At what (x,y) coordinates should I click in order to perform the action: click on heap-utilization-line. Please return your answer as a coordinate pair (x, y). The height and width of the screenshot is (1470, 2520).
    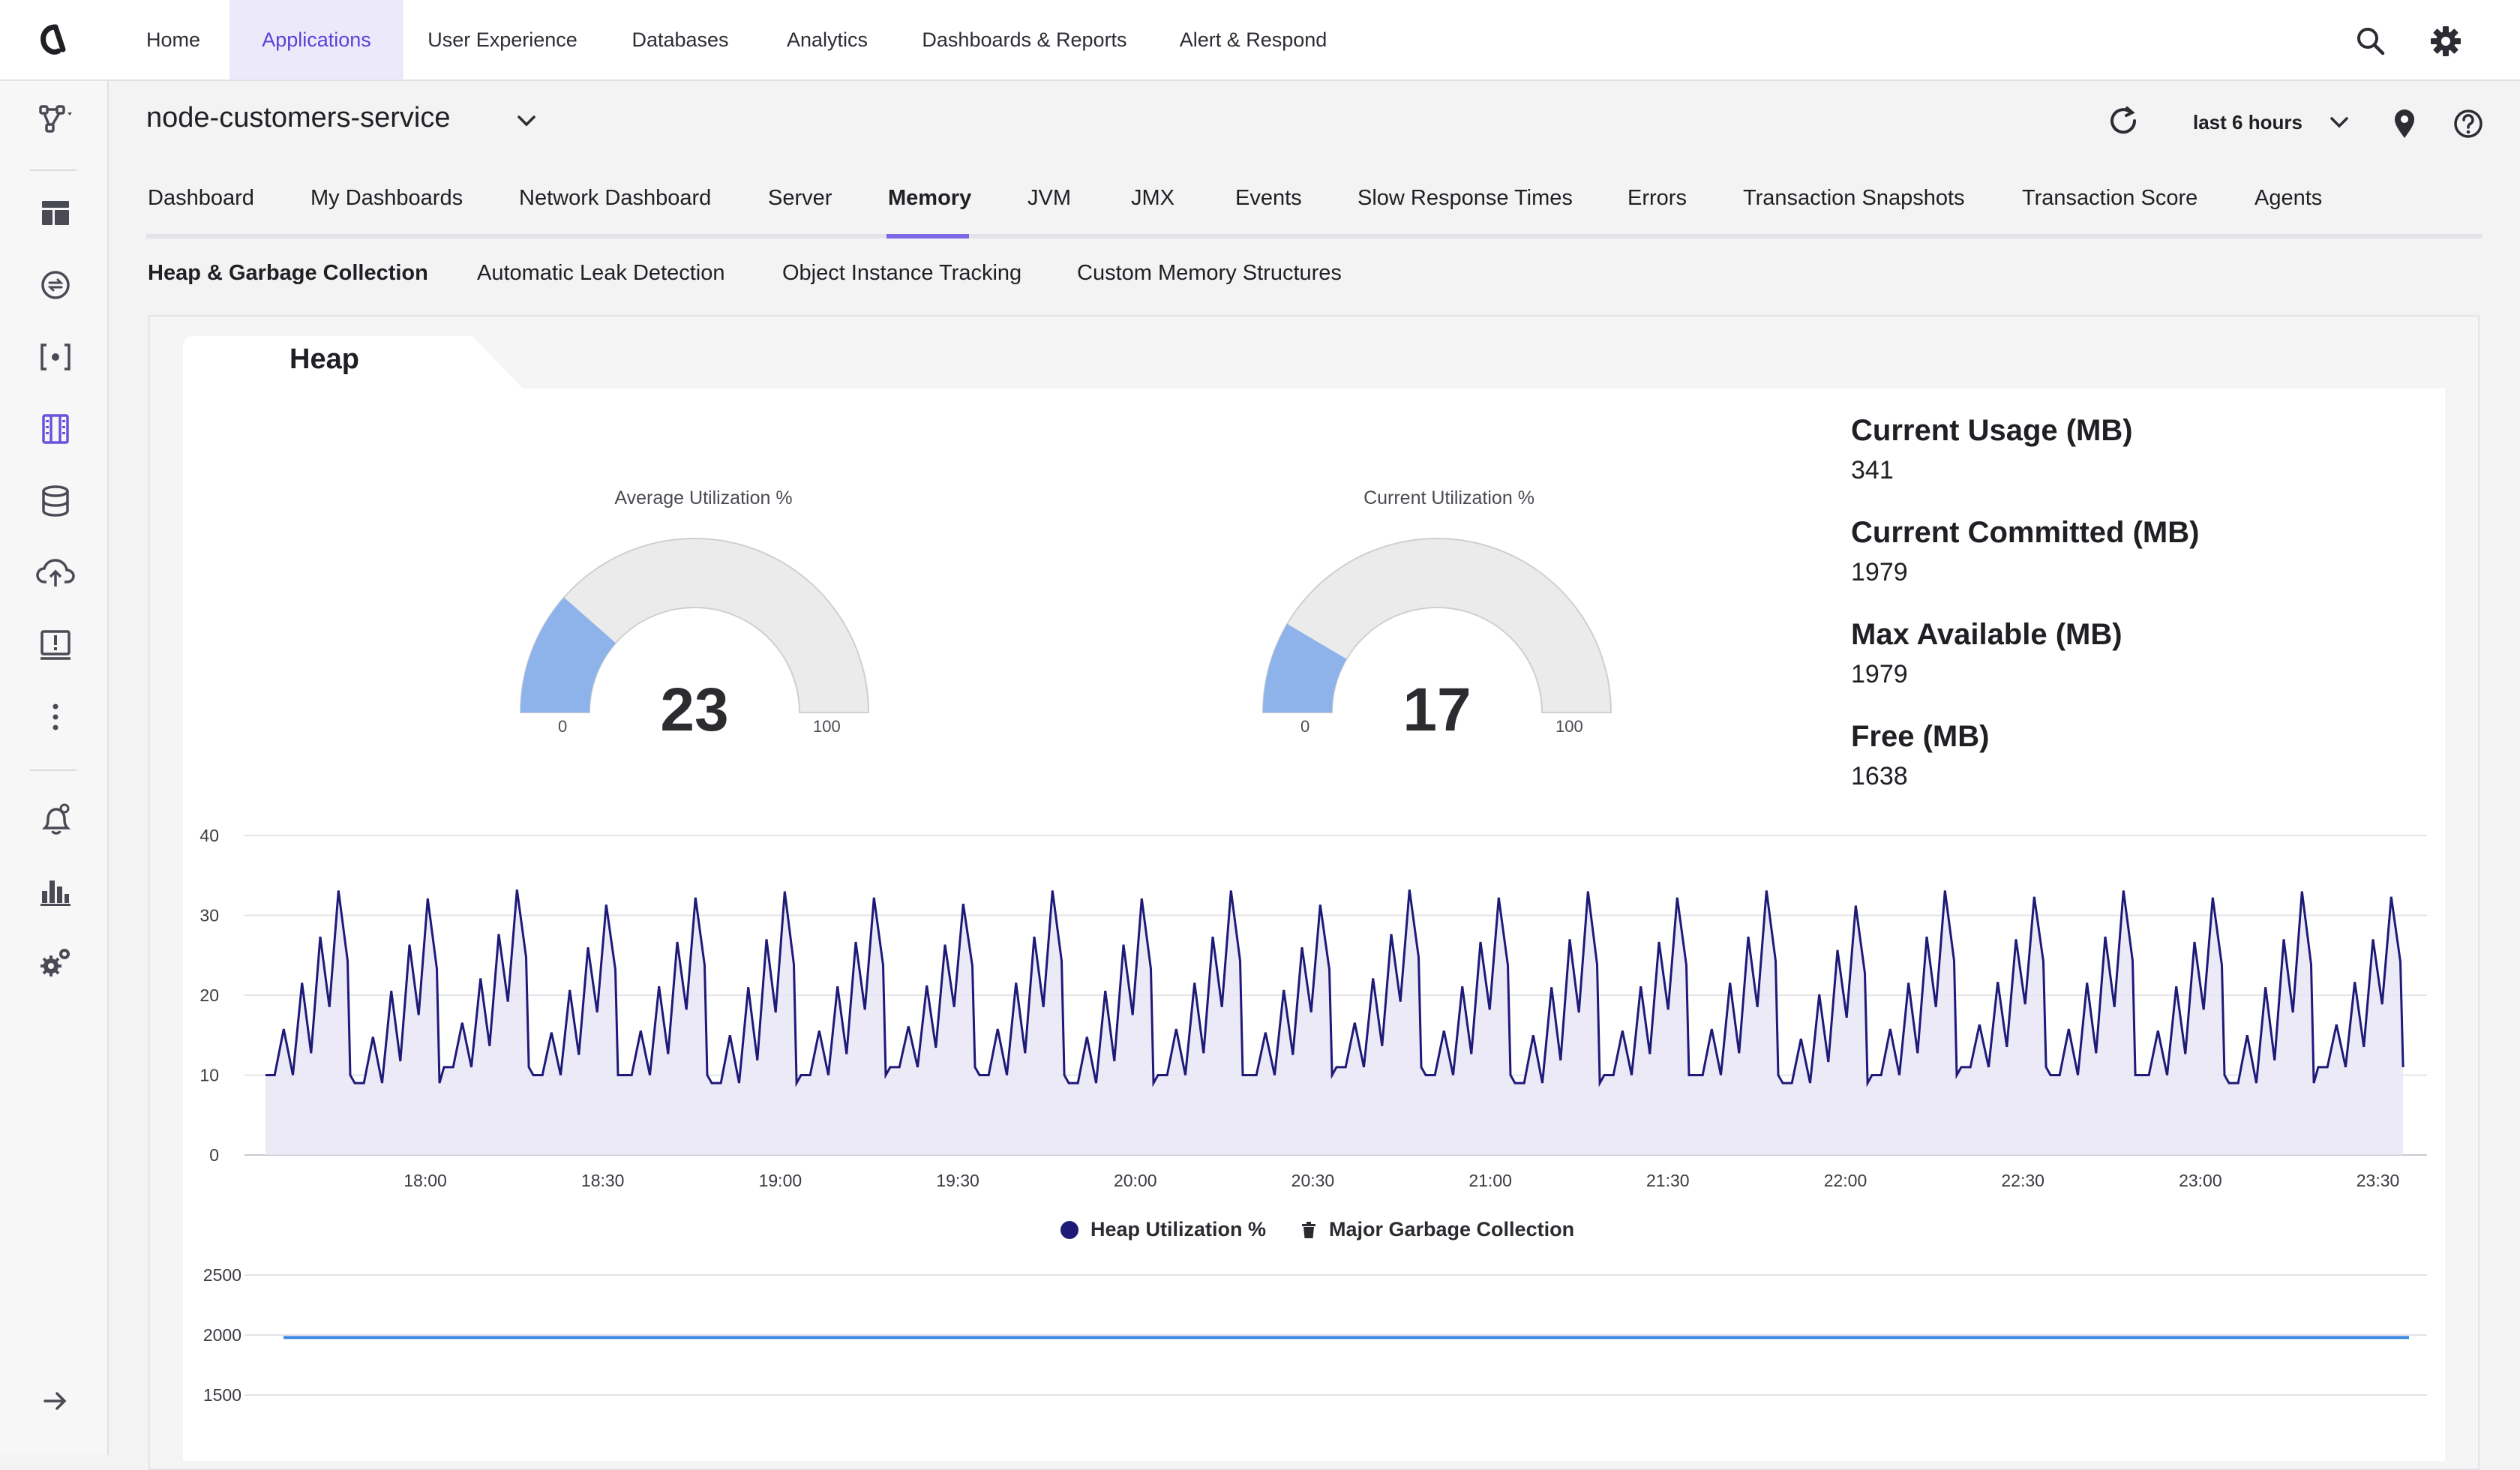
    Looking at the image, I should click on (1335, 988).